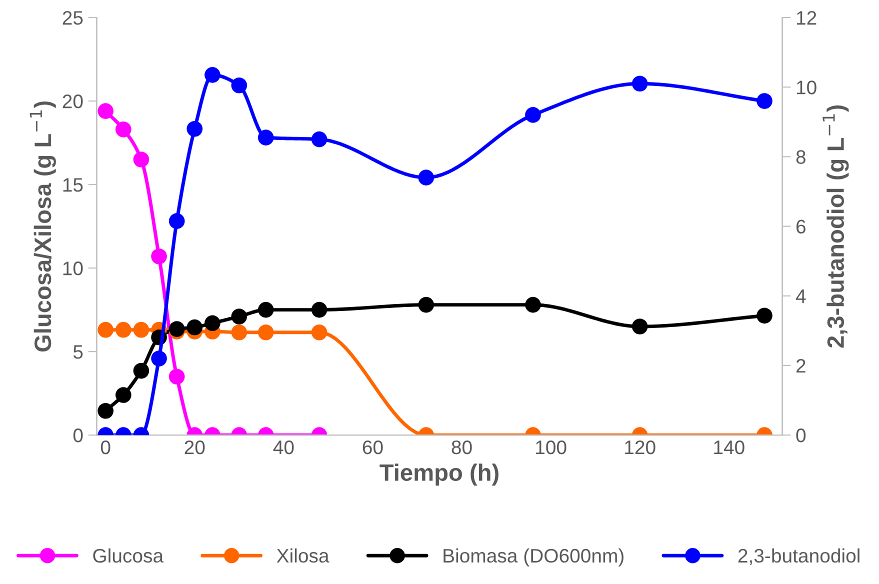  What do you see at coordinates (640, 447) in the screenshot?
I see `x-tick-label: 120` at bounding box center [640, 447].